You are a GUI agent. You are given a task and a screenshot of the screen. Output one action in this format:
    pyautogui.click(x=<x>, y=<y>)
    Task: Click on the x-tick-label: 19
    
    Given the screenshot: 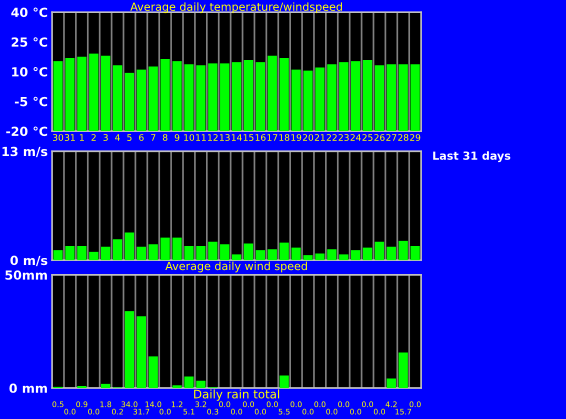 What is the action you would take?
    pyautogui.click(x=296, y=137)
    